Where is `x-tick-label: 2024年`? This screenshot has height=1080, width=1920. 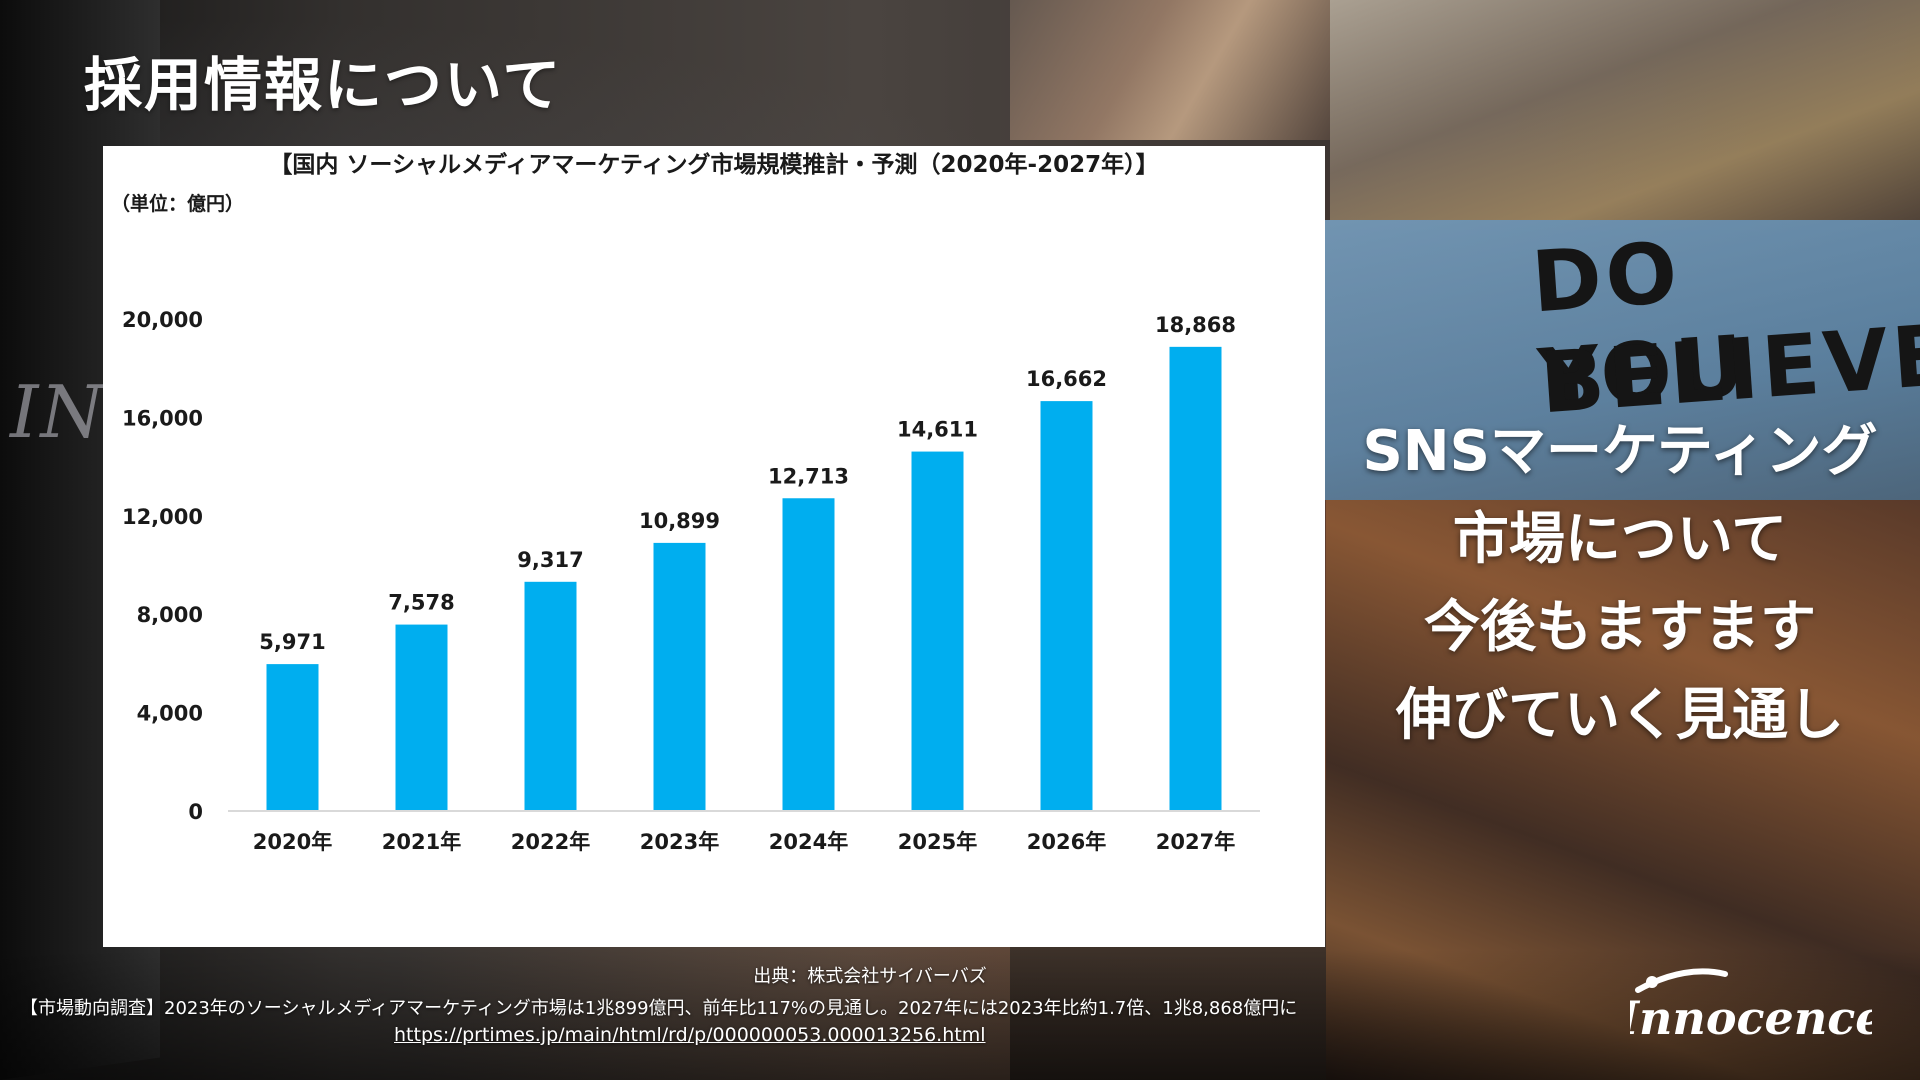
x-tick-label: 2024年 is located at coordinates (808, 842).